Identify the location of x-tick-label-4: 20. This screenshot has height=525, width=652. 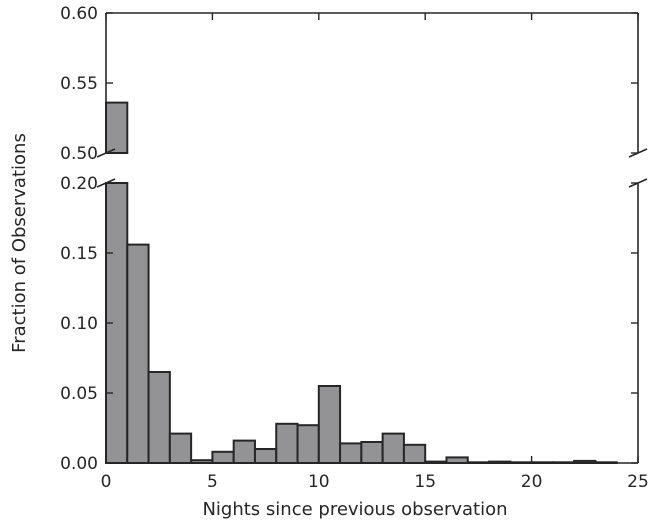
(532, 482).